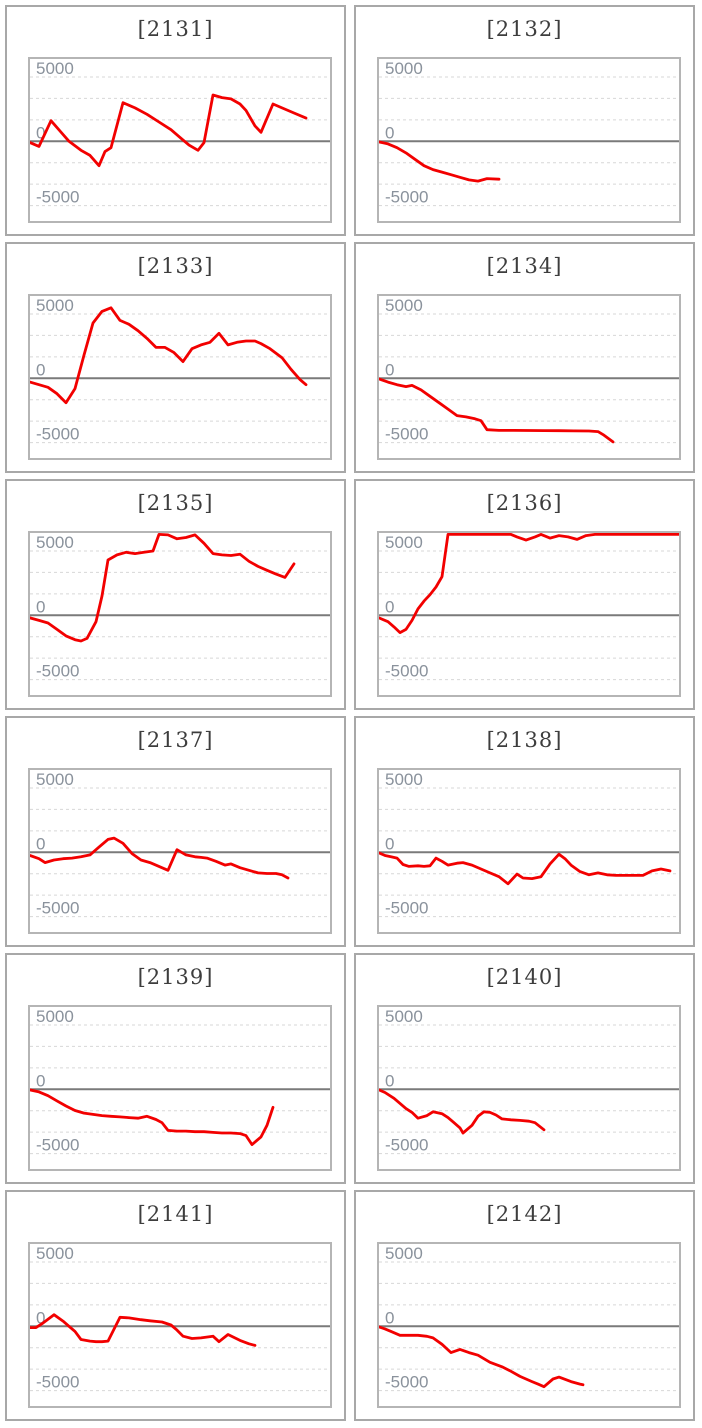 The height and width of the screenshot is (1428, 702). I want to click on machine-chart-cell: [2133] 5000 0 -5000, so click(175, 357).